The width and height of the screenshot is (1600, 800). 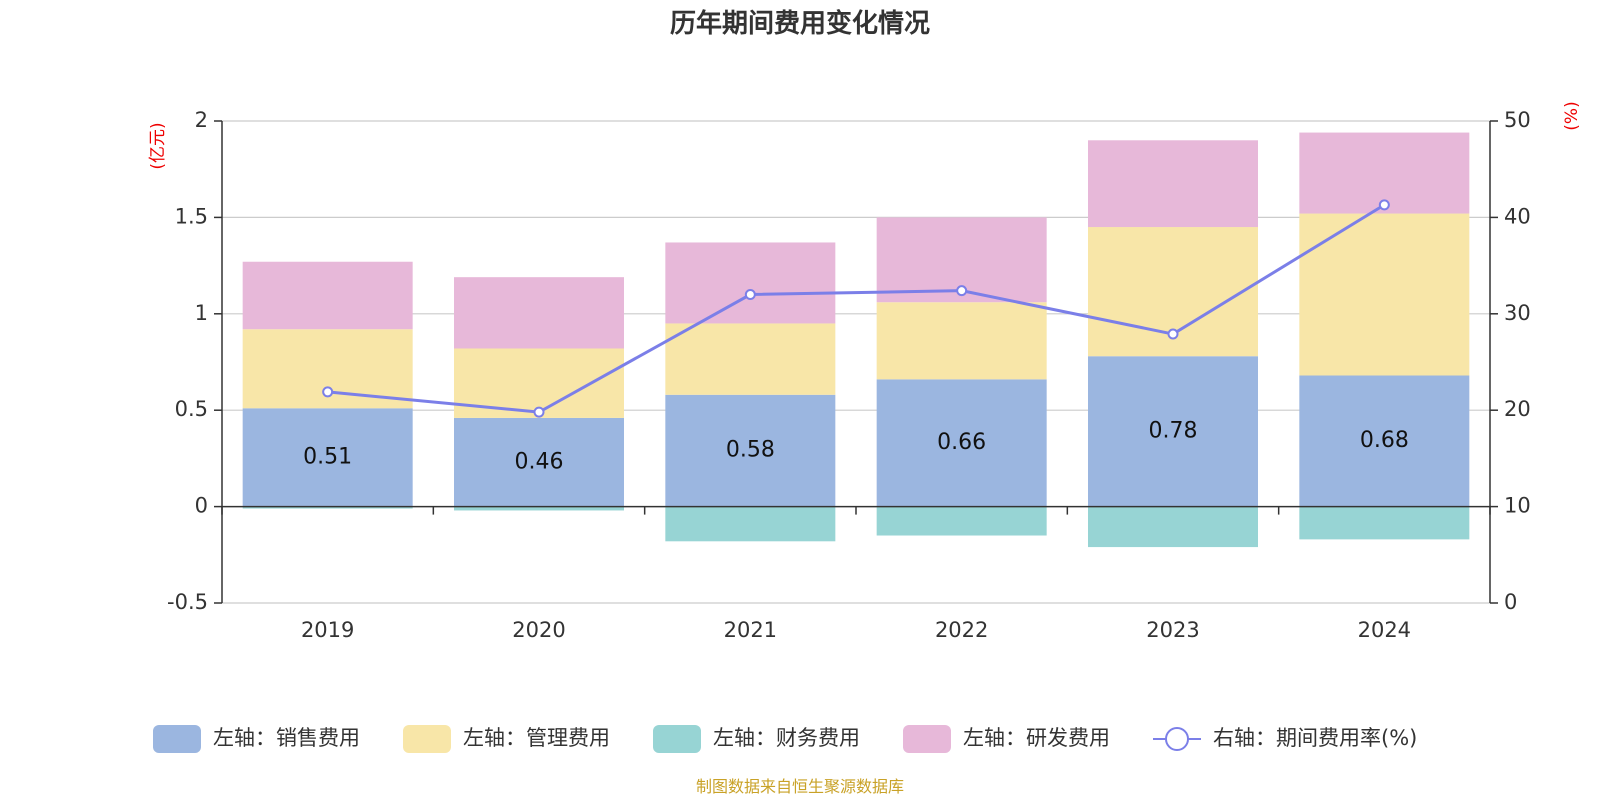 What do you see at coordinates (201, 120) in the screenshot?
I see `left-axis-tick-label: 2` at bounding box center [201, 120].